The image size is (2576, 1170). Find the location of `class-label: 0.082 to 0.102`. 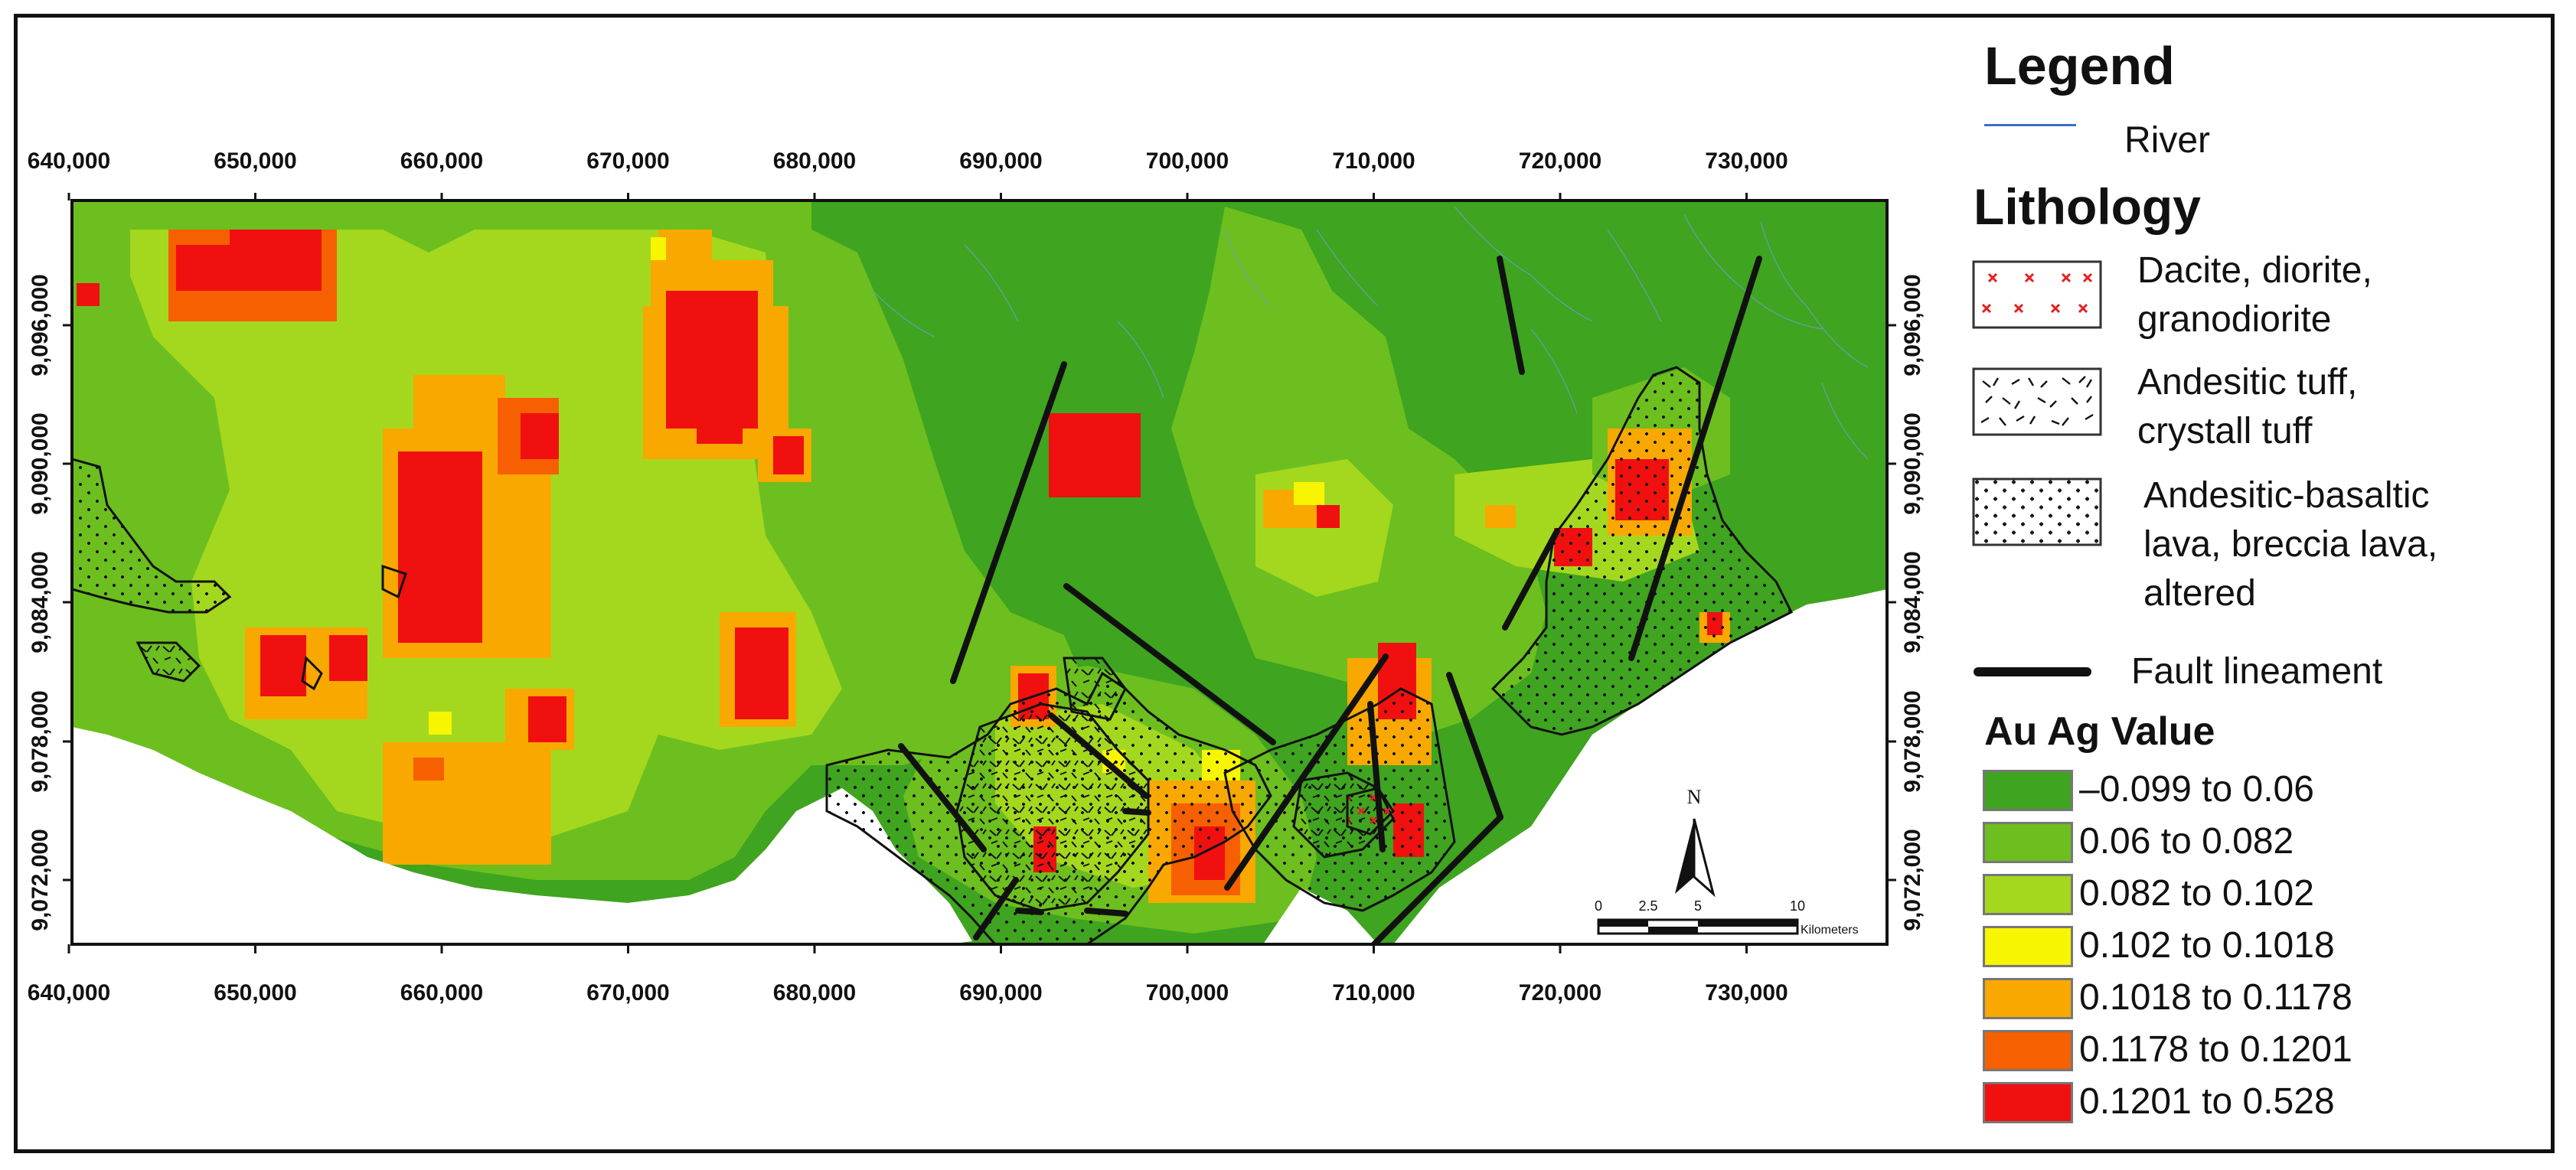

class-label: 0.082 to 0.102 is located at coordinates (2196, 893).